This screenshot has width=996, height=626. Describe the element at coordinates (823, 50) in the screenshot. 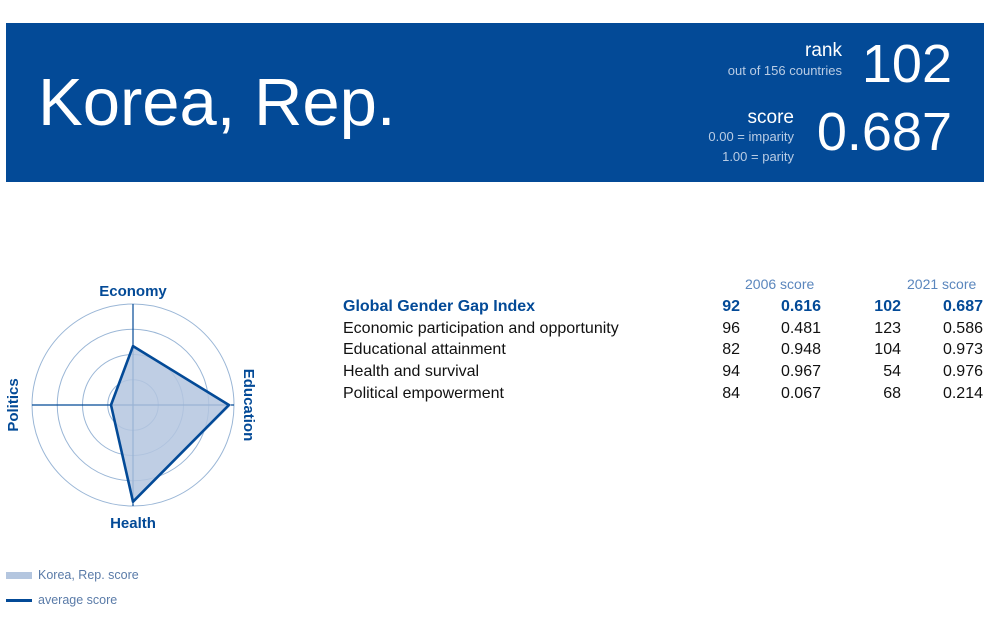

I see `rank-label: rank` at that location.